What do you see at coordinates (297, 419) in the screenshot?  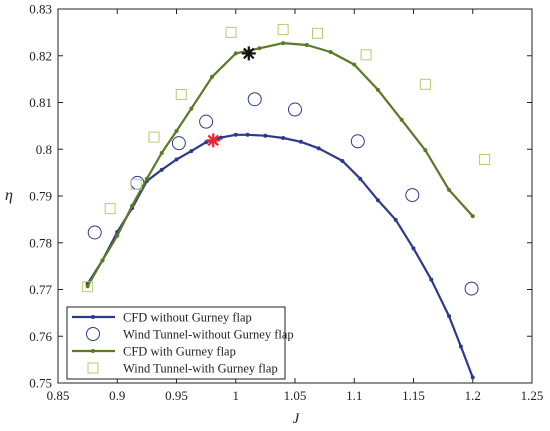 I see `x-axis-label: J` at bounding box center [297, 419].